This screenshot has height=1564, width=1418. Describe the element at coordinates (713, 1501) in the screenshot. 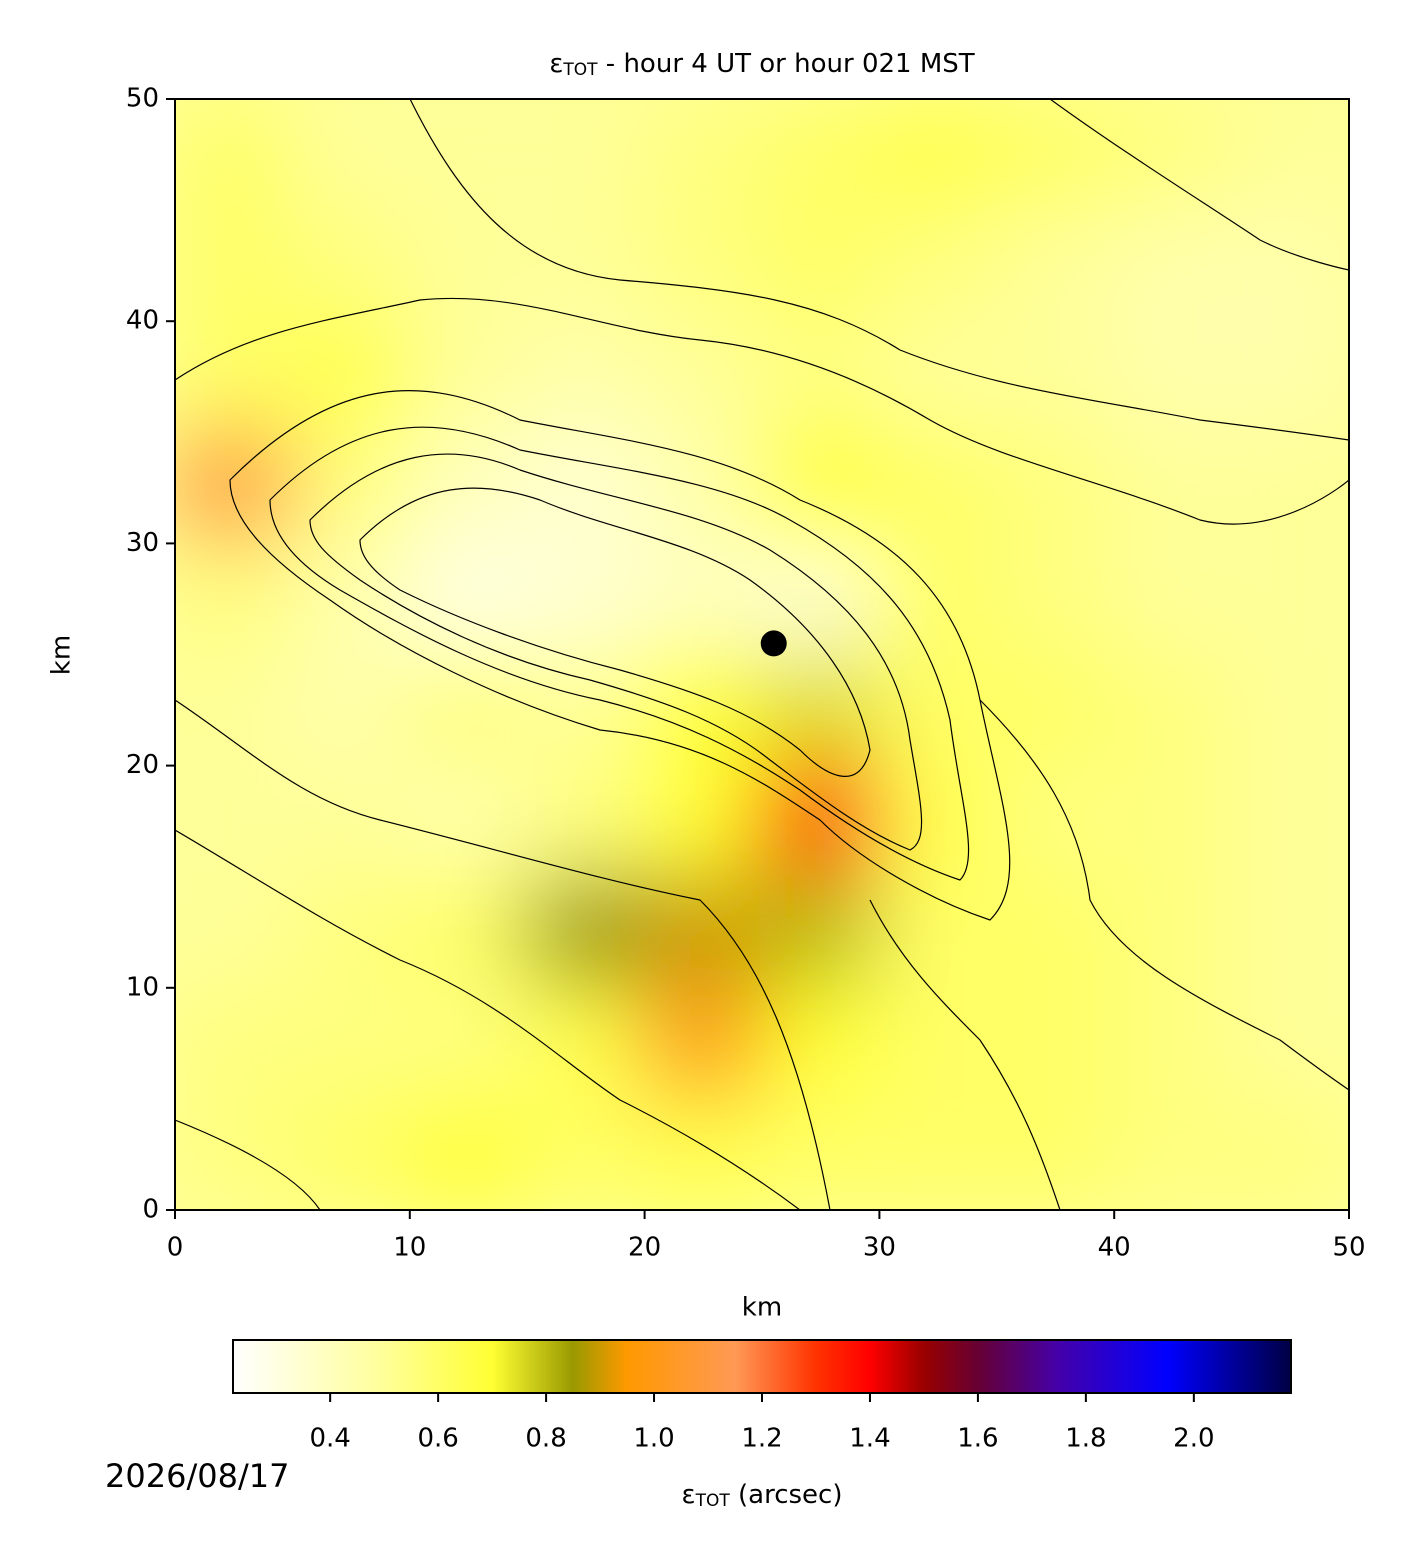

I see `colorbar-subscript: TOT` at that location.